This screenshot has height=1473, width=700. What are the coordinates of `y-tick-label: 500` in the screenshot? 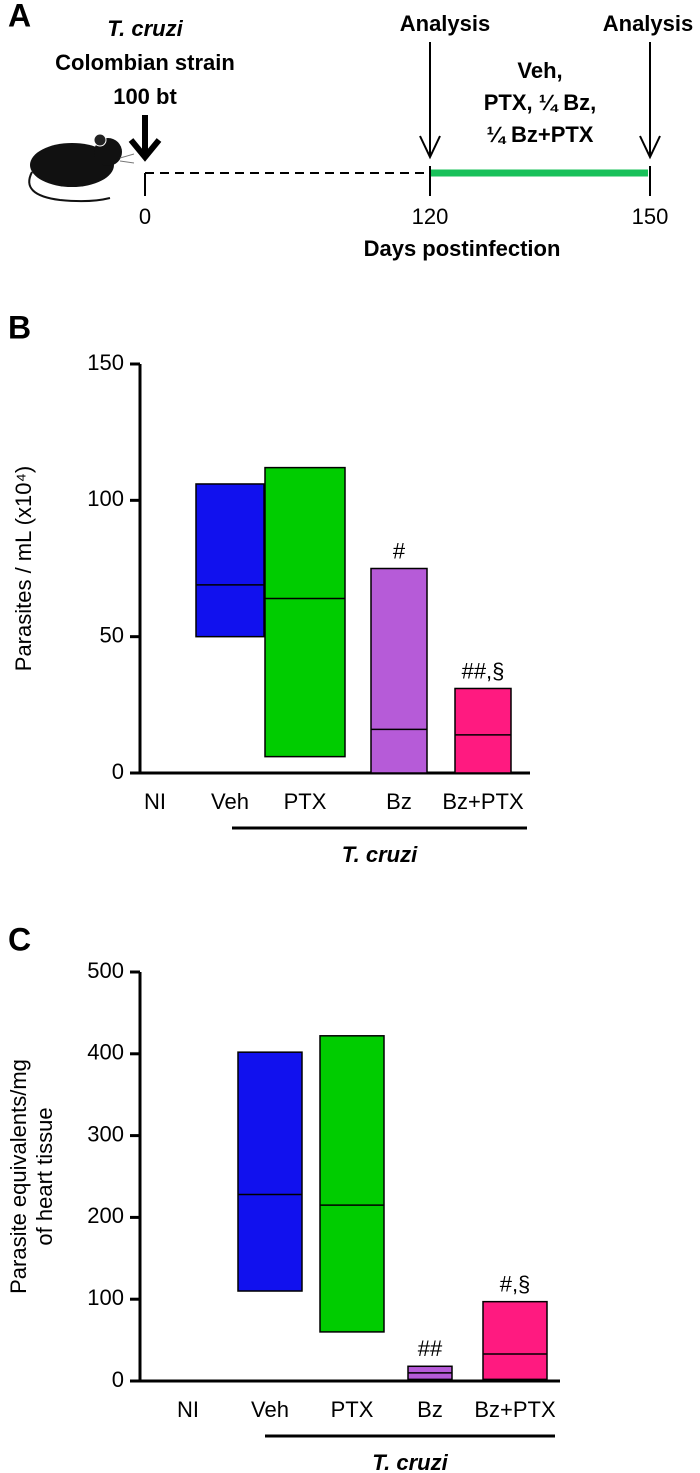 It's located at (105, 970).